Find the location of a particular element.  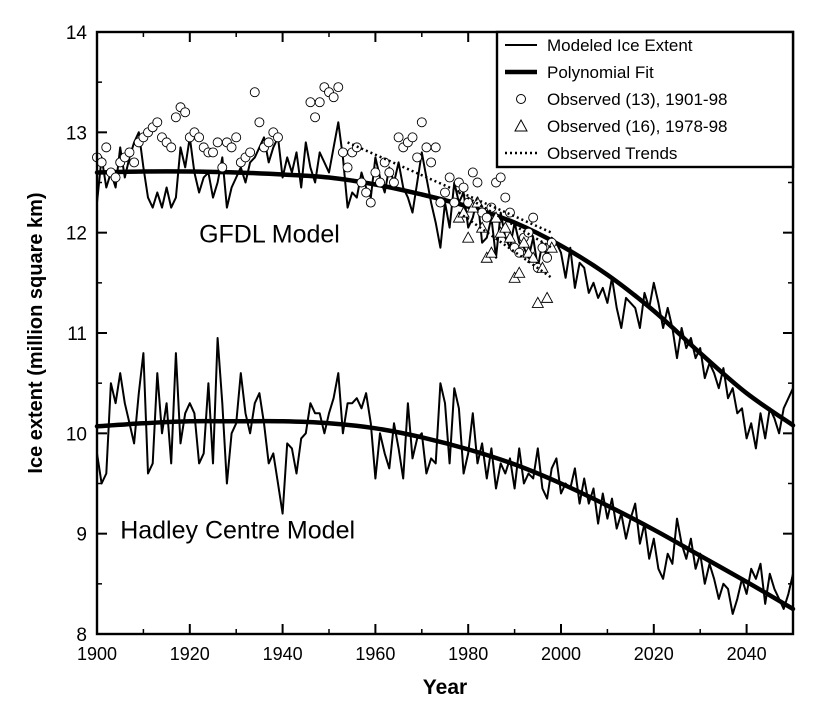

y-tick-label: 8 is located at coordinates (81, 635).